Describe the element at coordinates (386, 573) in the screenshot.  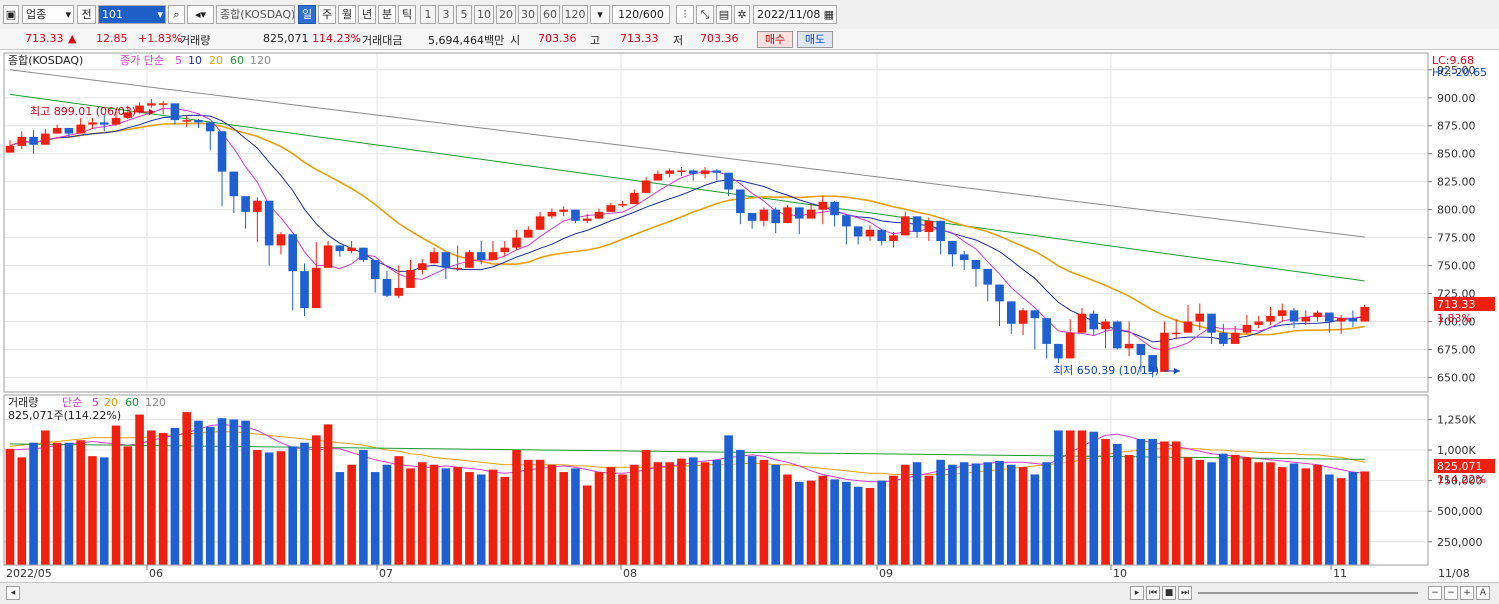
I see `date-tick-label: 07` at that location.